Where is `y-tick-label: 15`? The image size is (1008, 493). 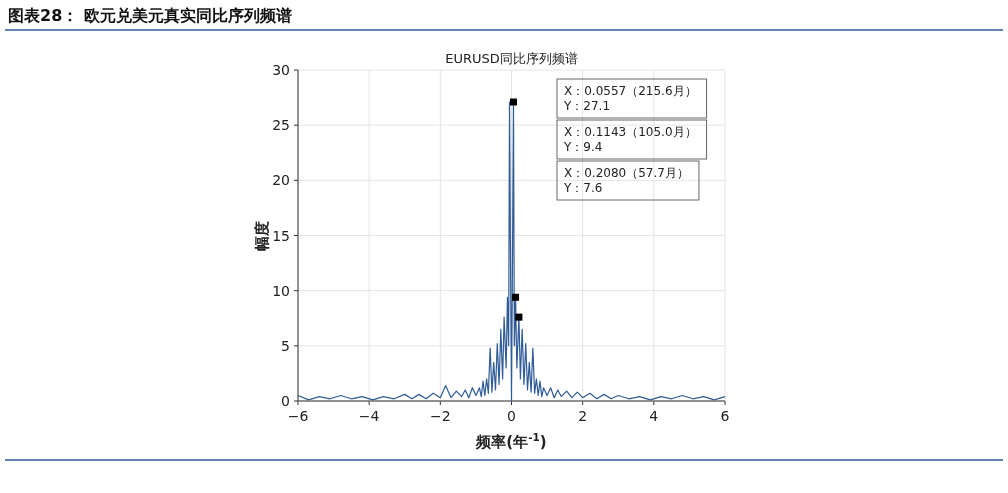
y-tick-label: 15 is located at coordinates (281, 235).